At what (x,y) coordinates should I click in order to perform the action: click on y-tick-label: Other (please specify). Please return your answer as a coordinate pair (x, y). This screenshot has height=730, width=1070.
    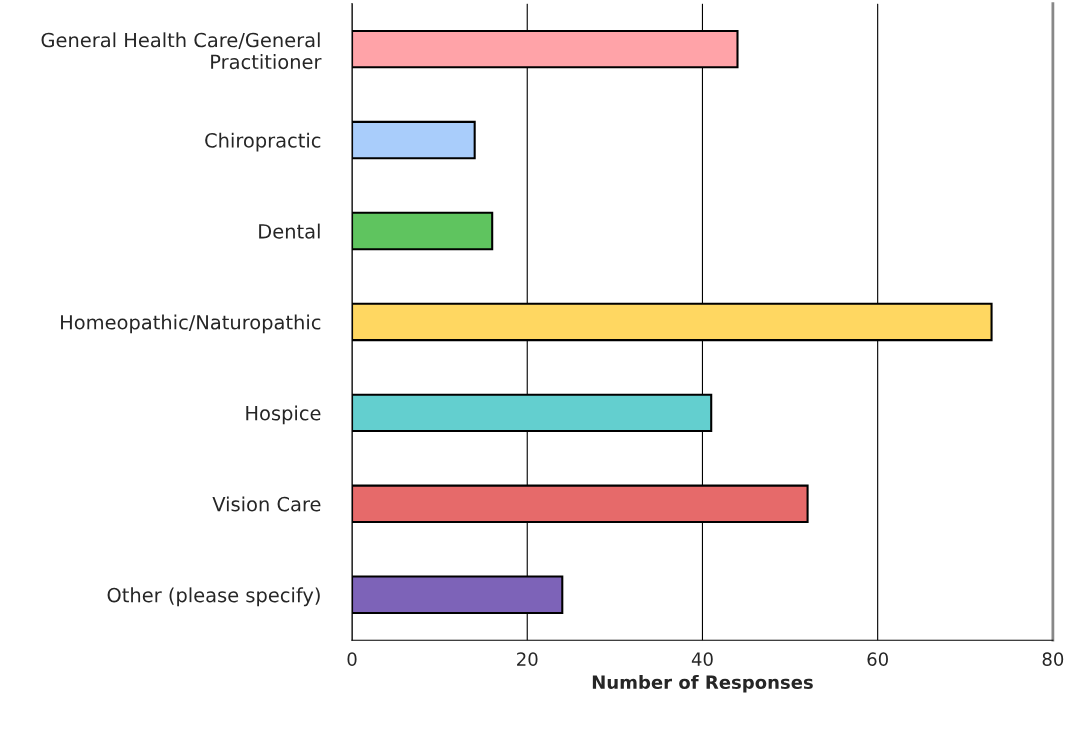
    Looking at the image, I should click on (213, 597).